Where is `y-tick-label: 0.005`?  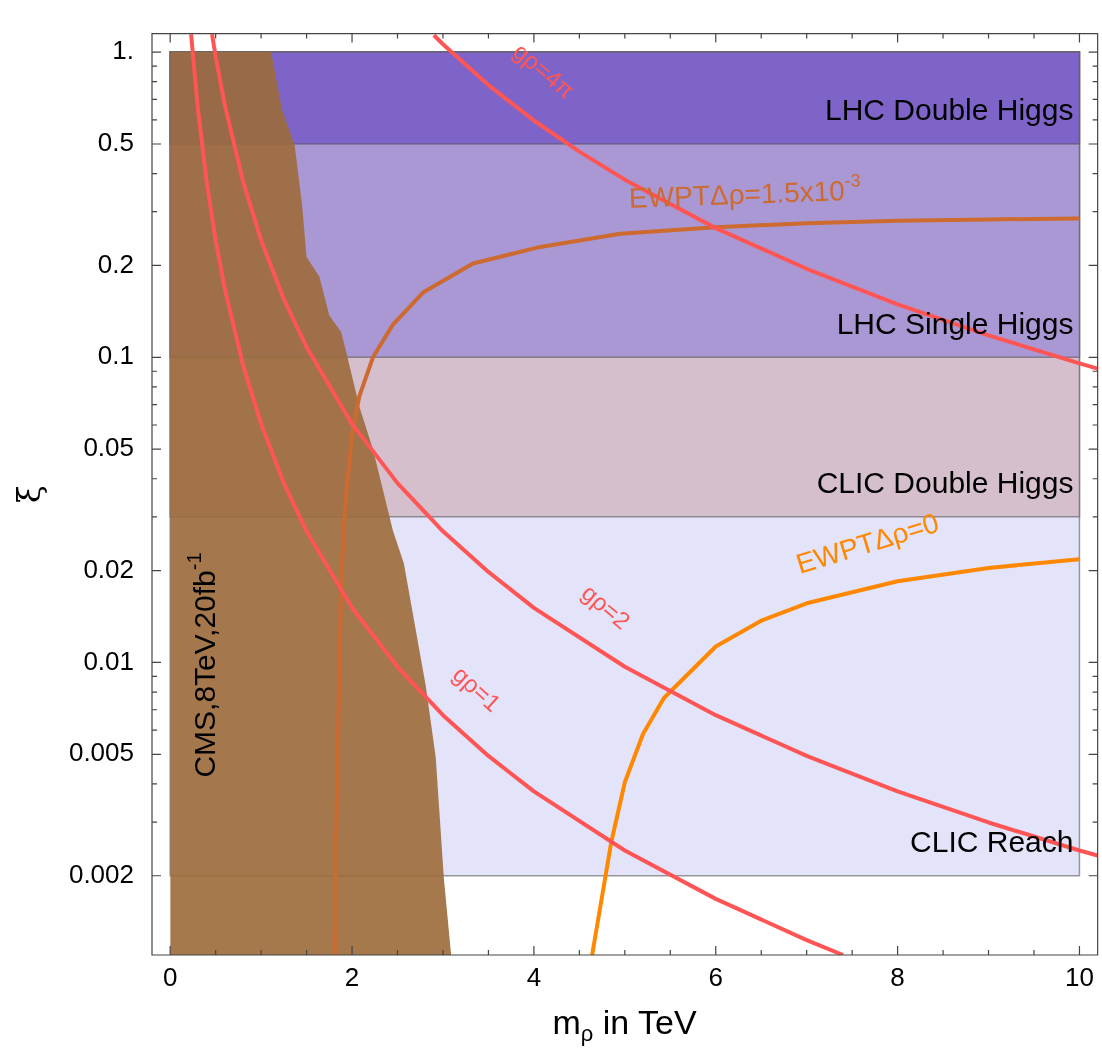 y-tick-label: 0.005 is located at coordinates (101, 752).